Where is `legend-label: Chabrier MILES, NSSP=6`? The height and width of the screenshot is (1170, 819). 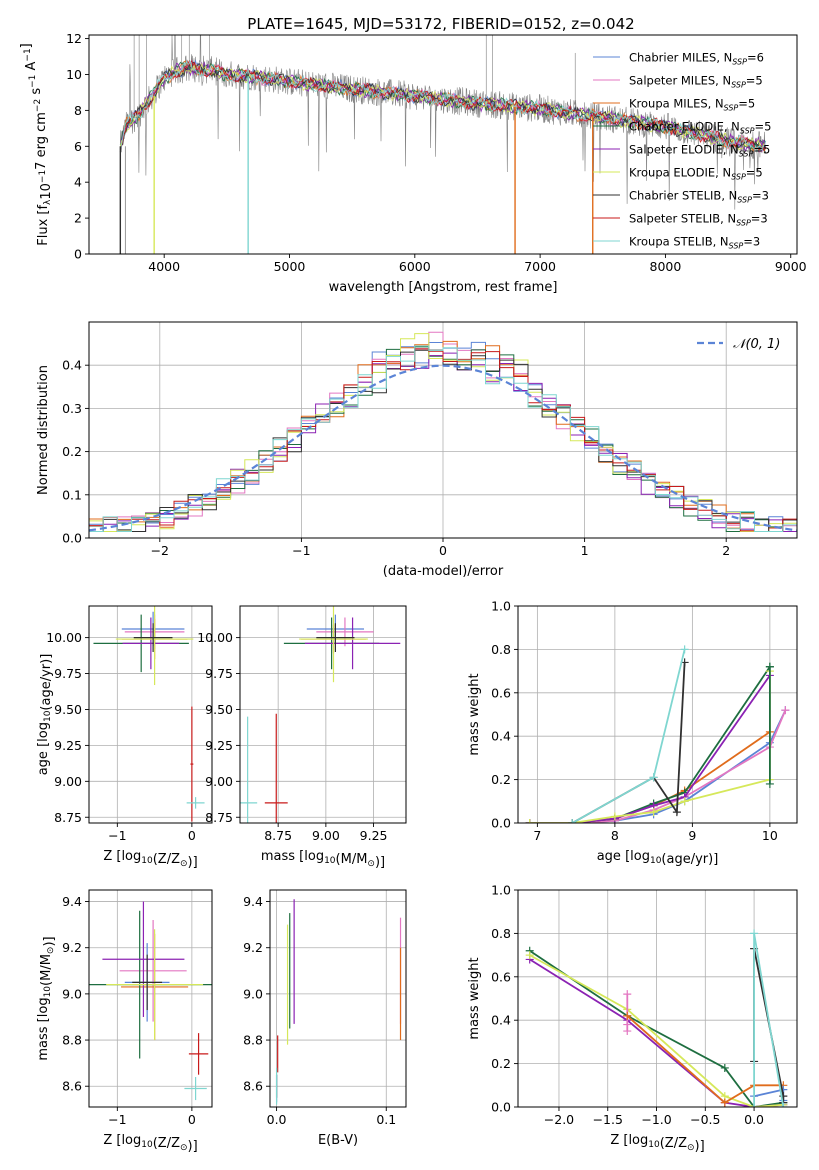
legend-label: Chabrier MILES, NSSP=6 is located at coordinates (696, 59).